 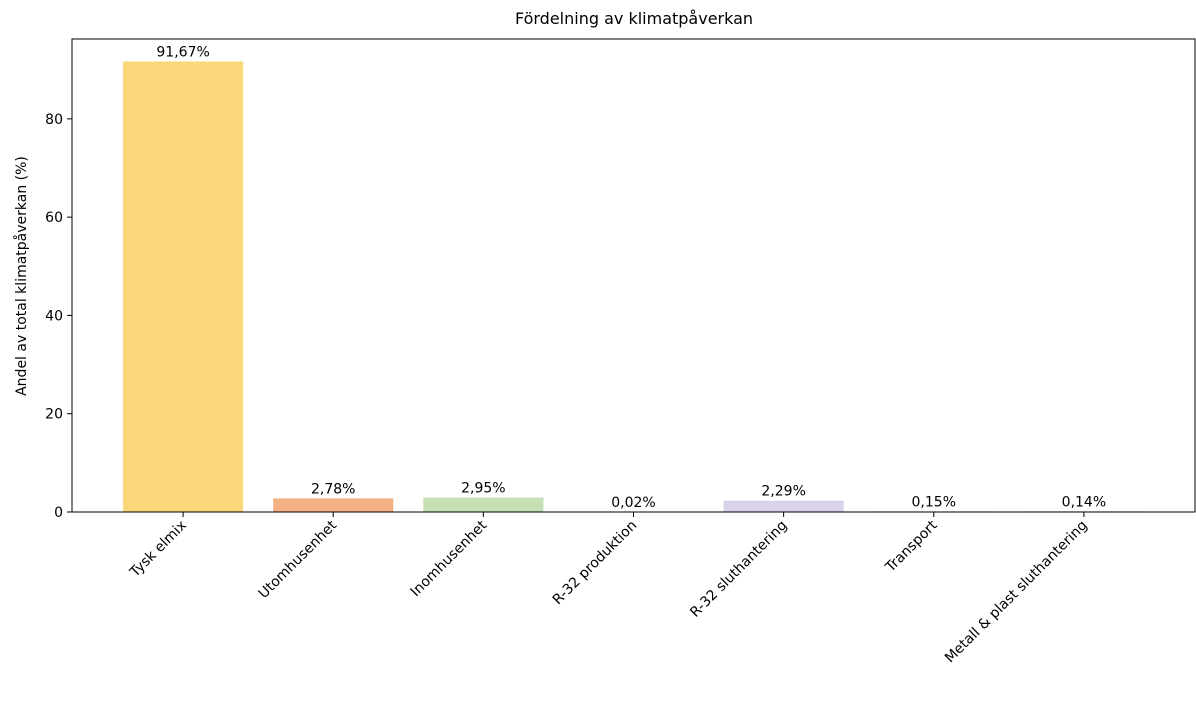 What do you see at coordinates (54, 316) in the screenshot?
I see `y-tick-label: 40` at bounding box center [54, 316].